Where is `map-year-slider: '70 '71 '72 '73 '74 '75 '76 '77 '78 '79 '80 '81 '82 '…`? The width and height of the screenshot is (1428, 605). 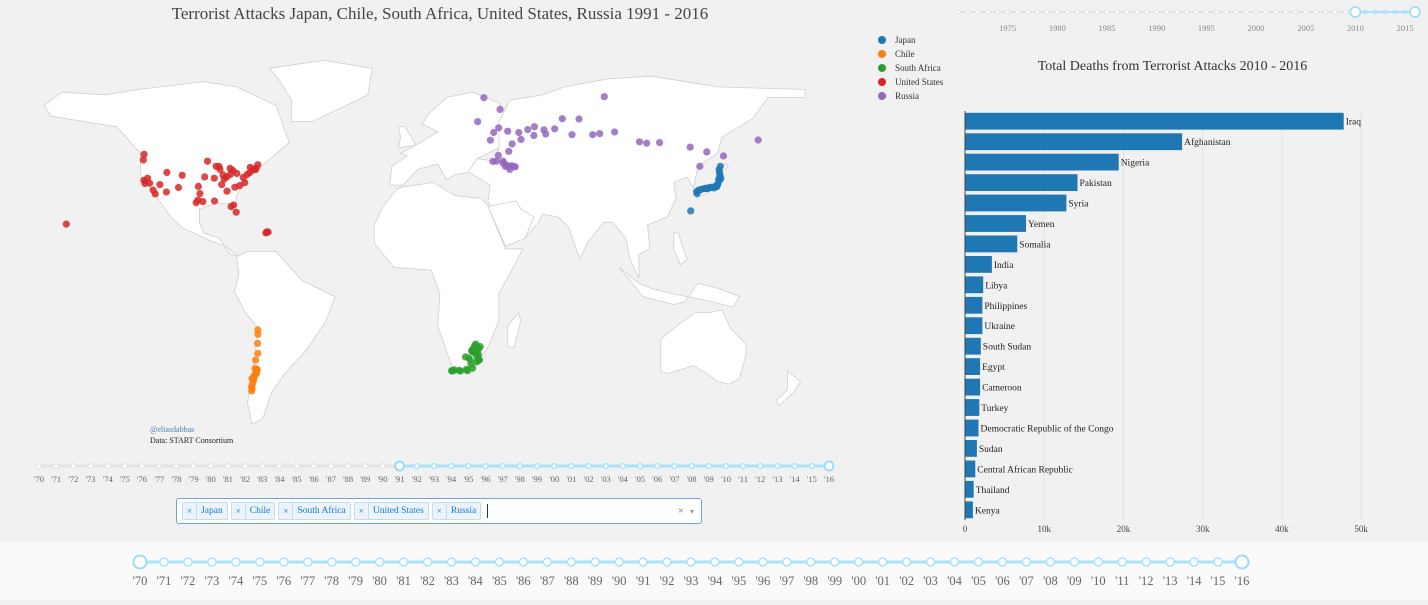 map-year-slider: '70 '71 '72 '73 '74 '75 '76 '77 '78 '79 '80 '81 '82 '… is located at coordinates (440, 472).